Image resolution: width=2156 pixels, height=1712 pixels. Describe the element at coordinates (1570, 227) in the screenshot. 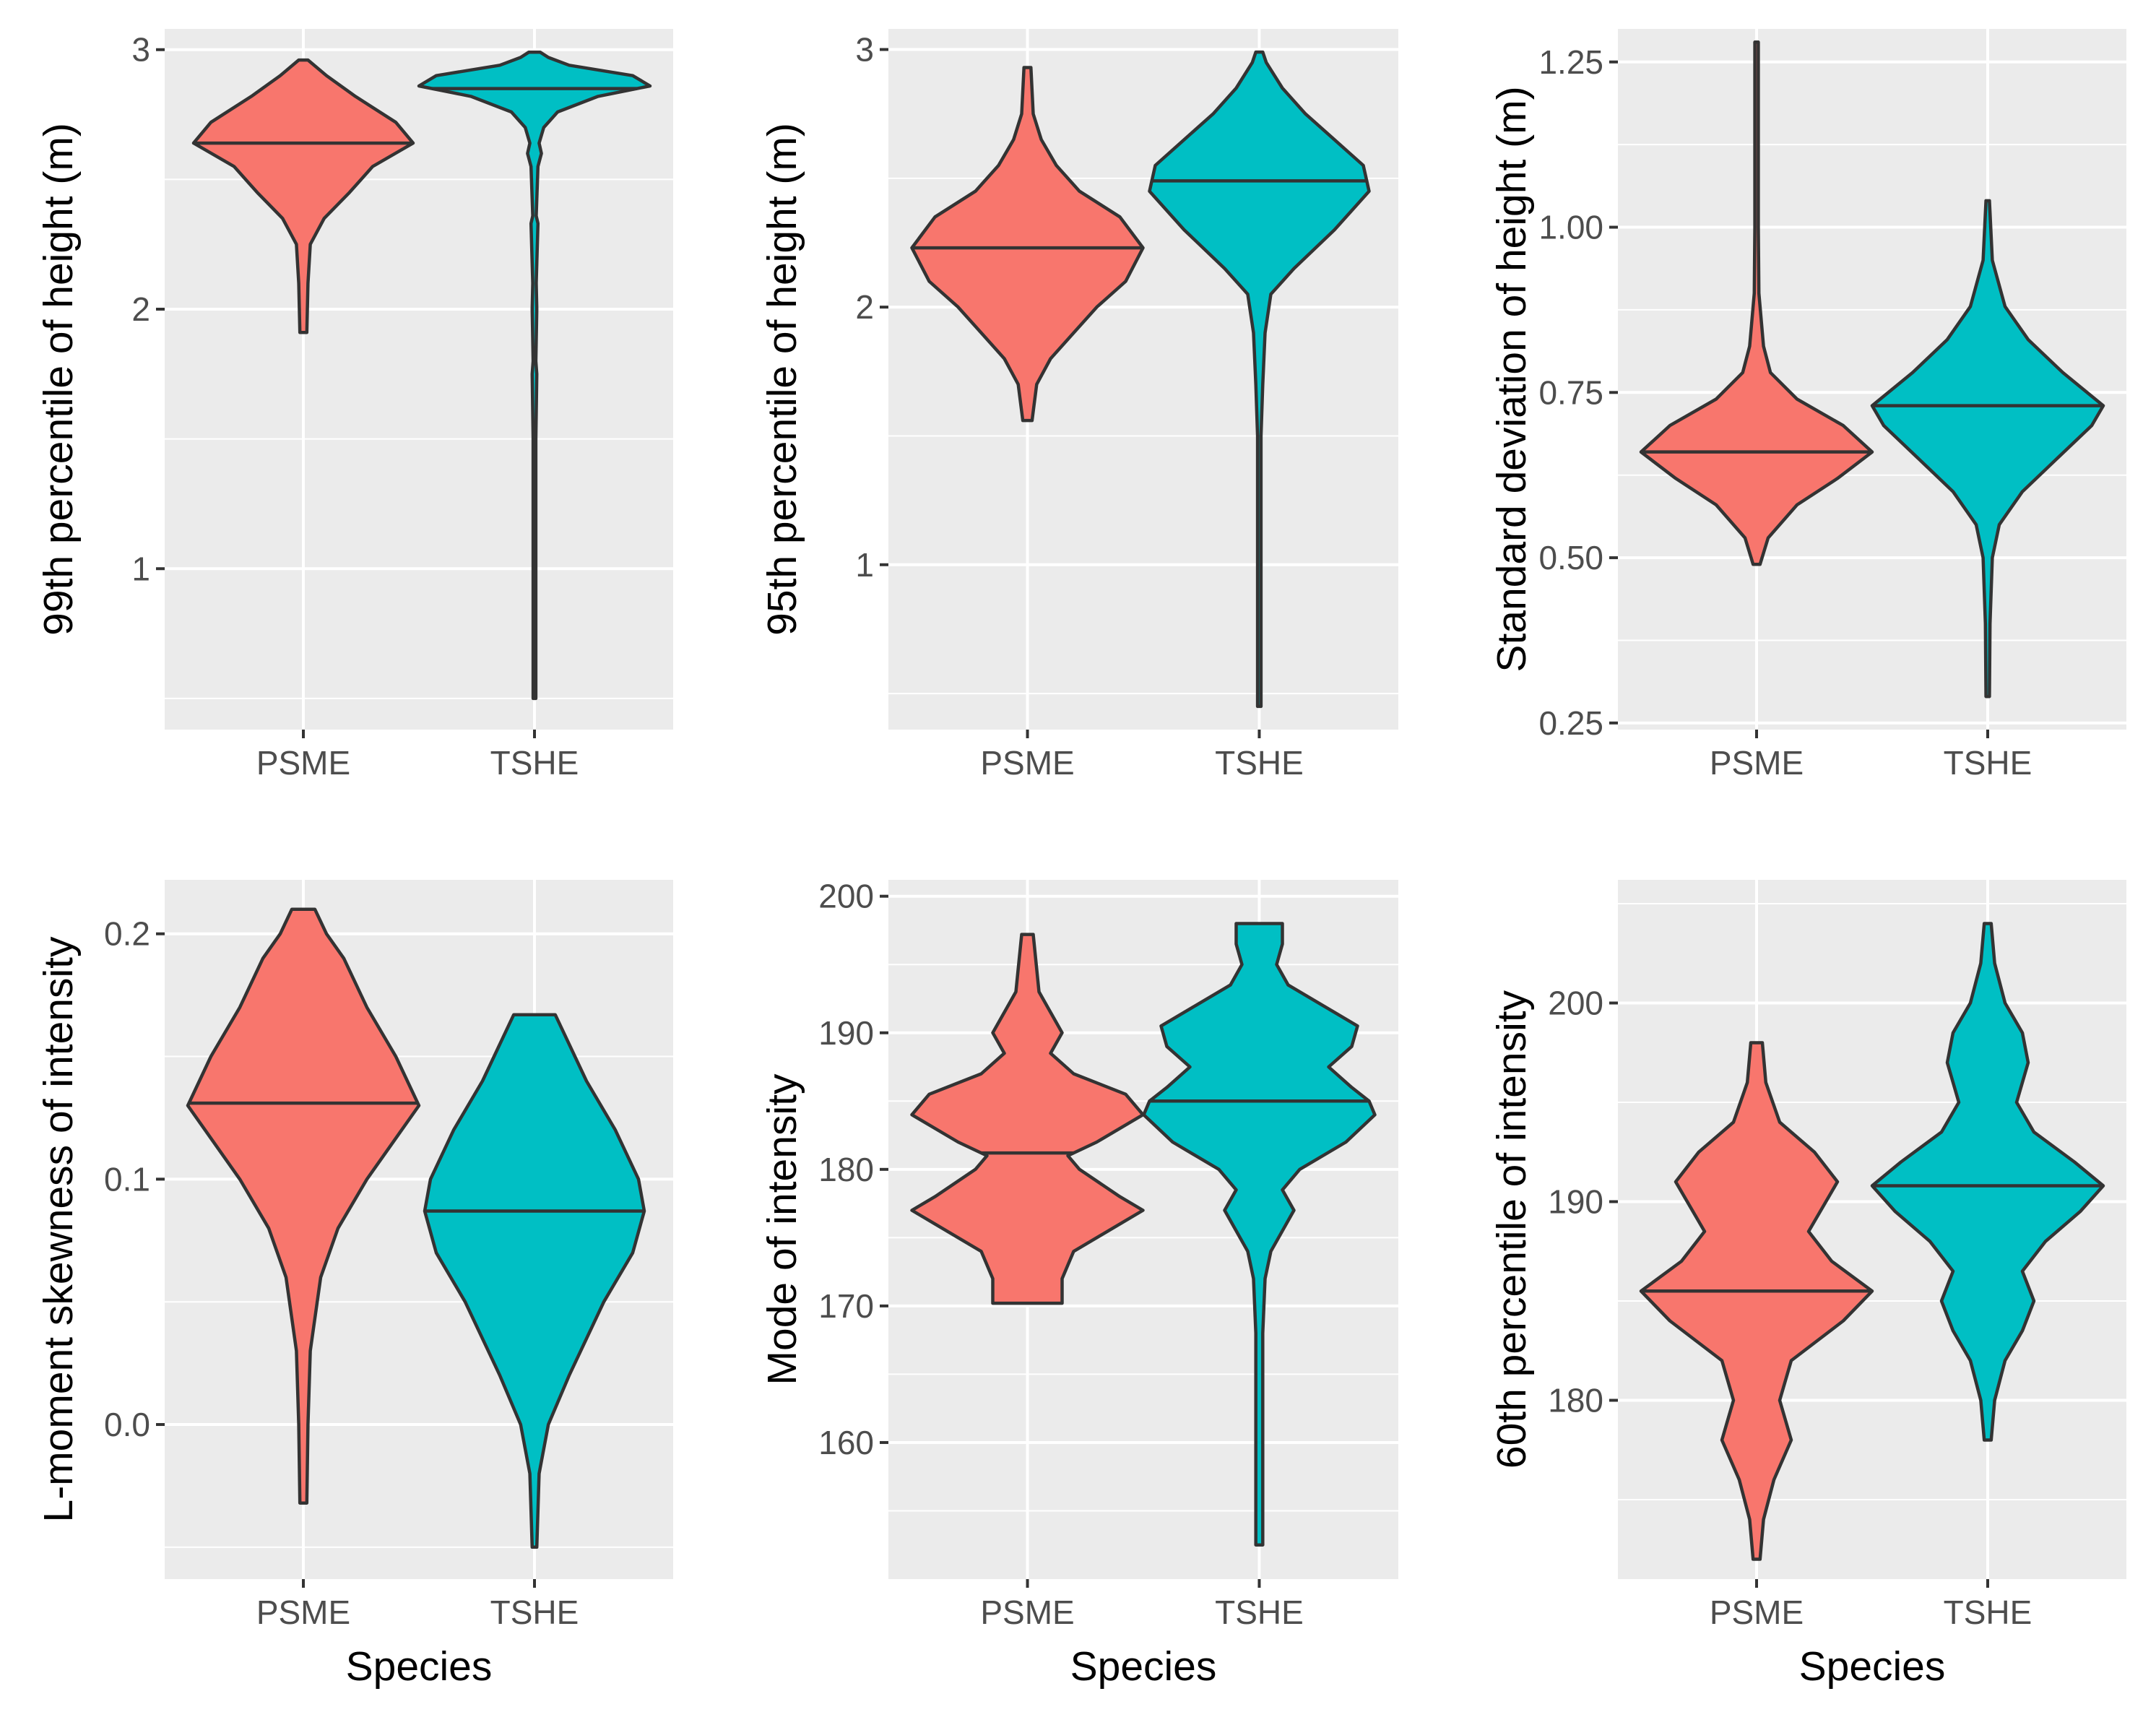

I see `y-tick-label: 1.00` at that location.